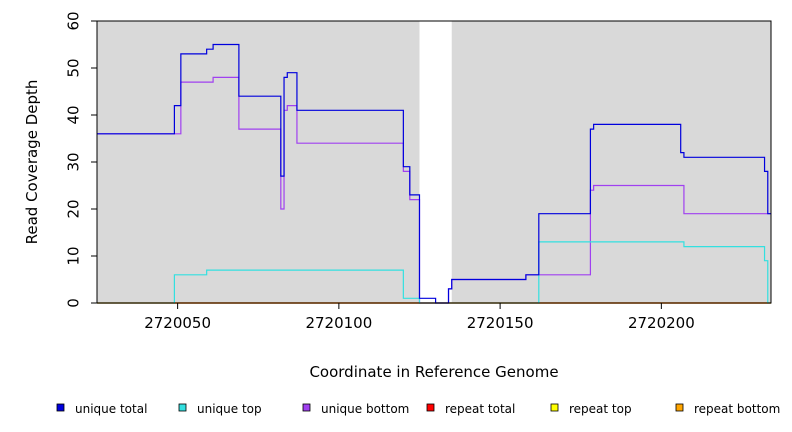 The width and height of the screenshot is (792, 432). I want to click on y-axis-title: Read Coverage Depth, so click(32, 162).